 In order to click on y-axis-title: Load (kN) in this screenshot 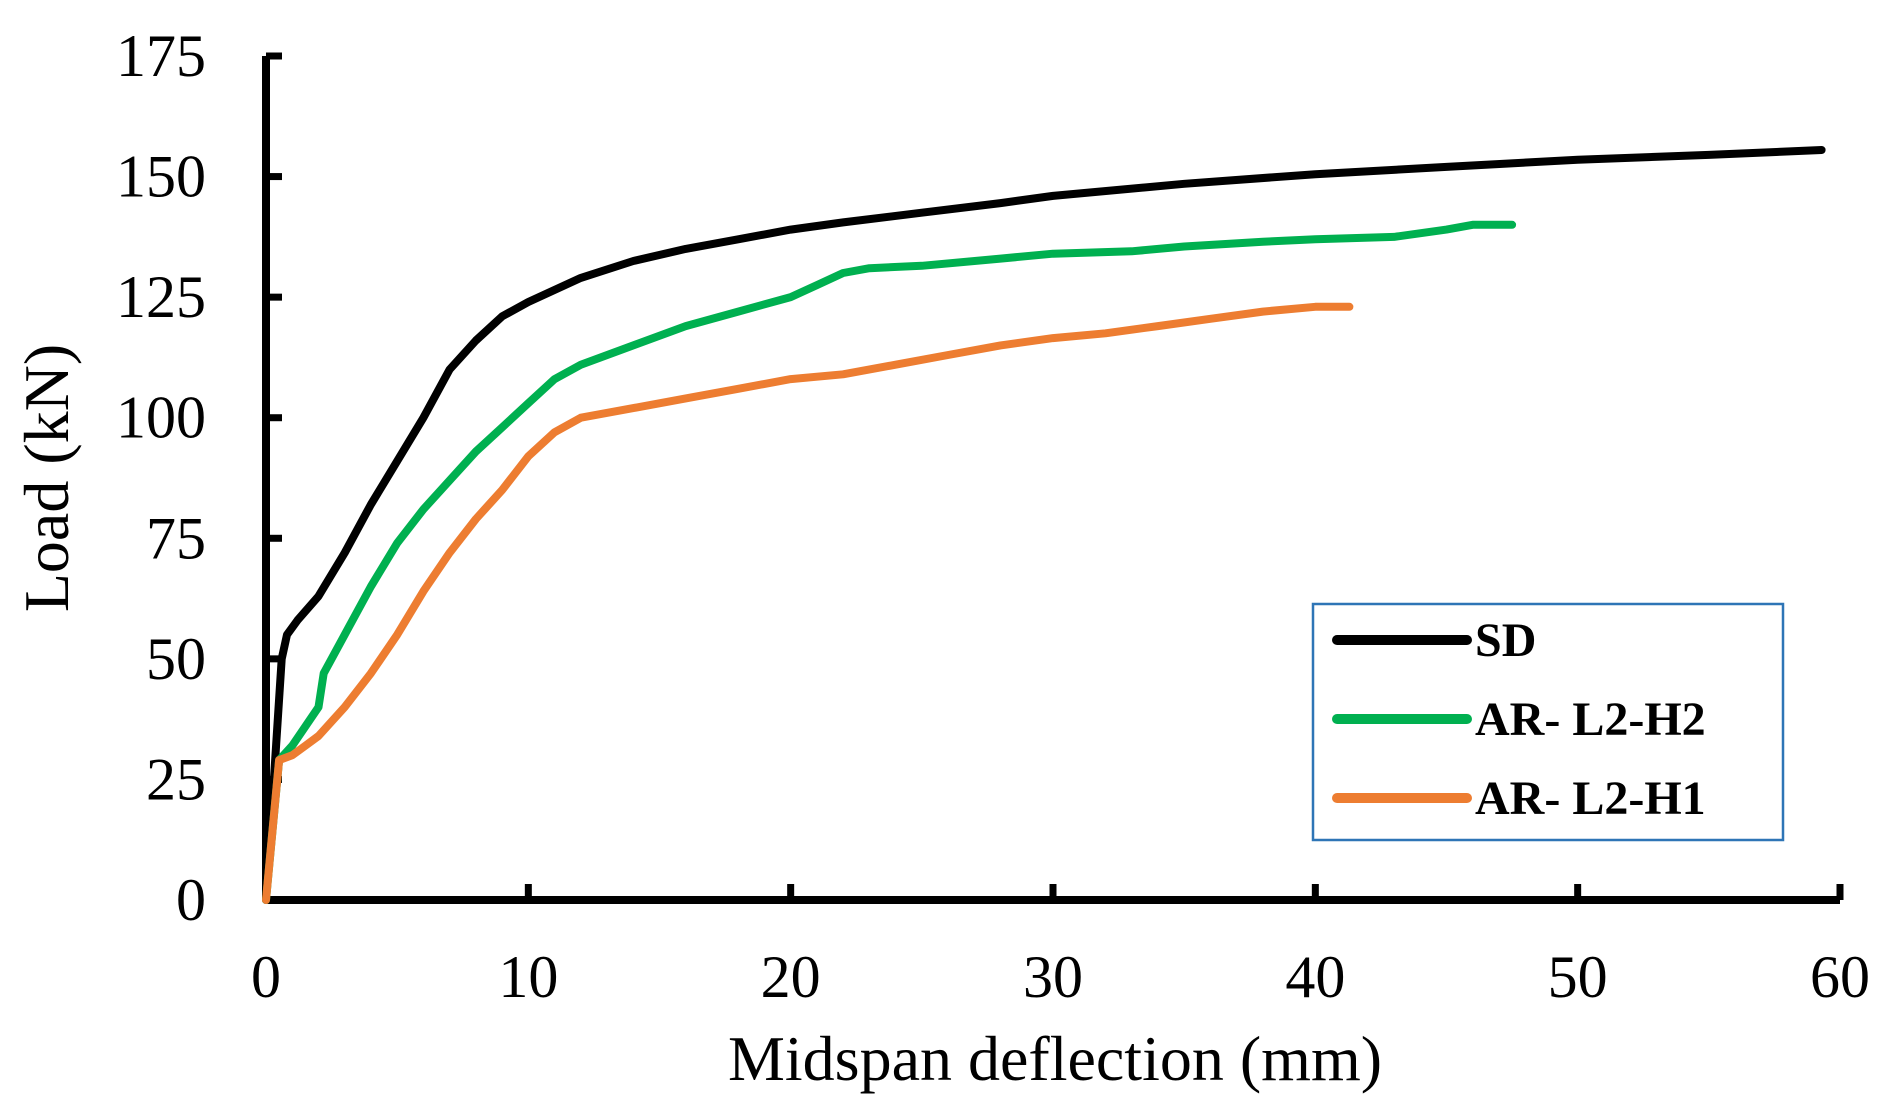, I will do `click(46, 478)`.